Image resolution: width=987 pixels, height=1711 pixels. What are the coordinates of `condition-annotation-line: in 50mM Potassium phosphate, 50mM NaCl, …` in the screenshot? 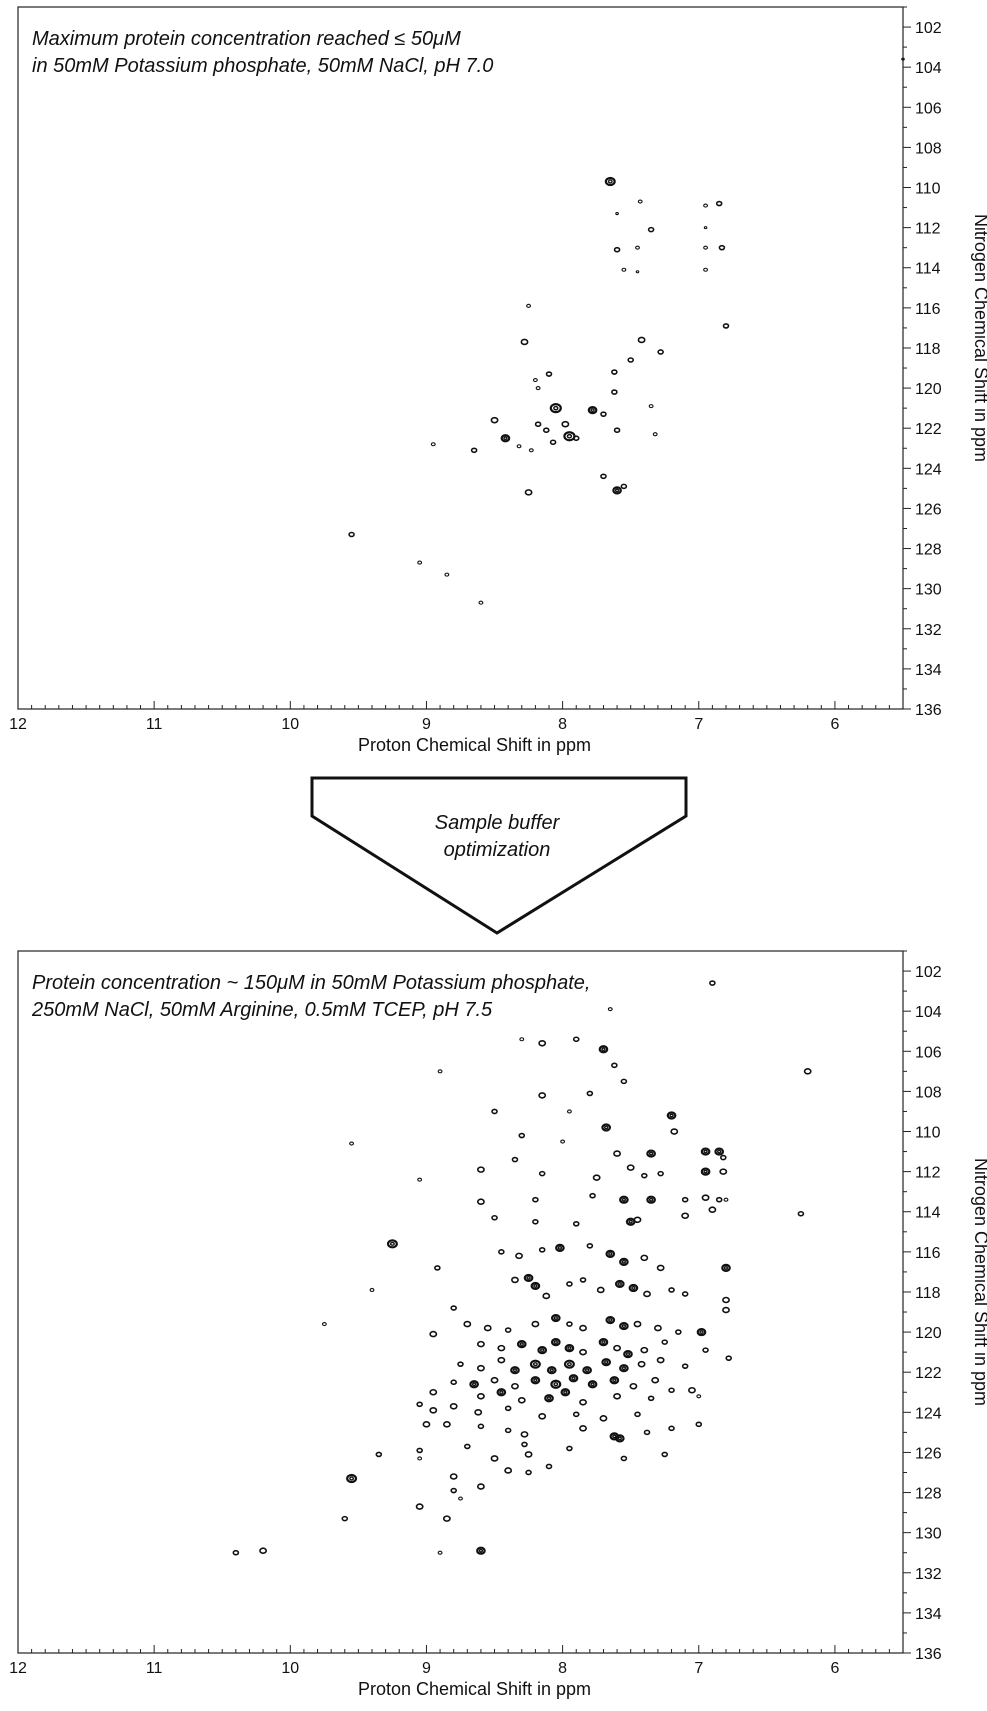 It's located at (262, 66).